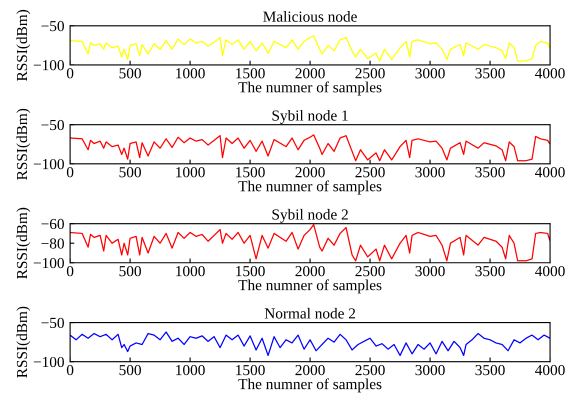 Image resolution: width=570 pixels, height=403 pixels. I want to click on chart-title: Sybil node 1, so click(310, 117).